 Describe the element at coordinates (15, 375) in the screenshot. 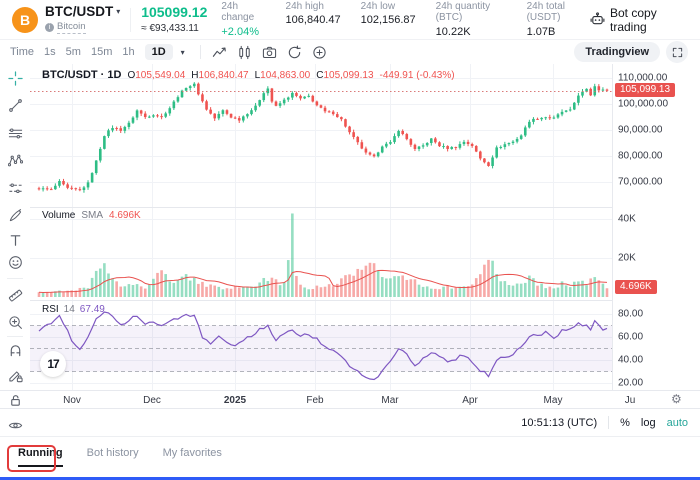

I see `draw-lock-icon` at that location.